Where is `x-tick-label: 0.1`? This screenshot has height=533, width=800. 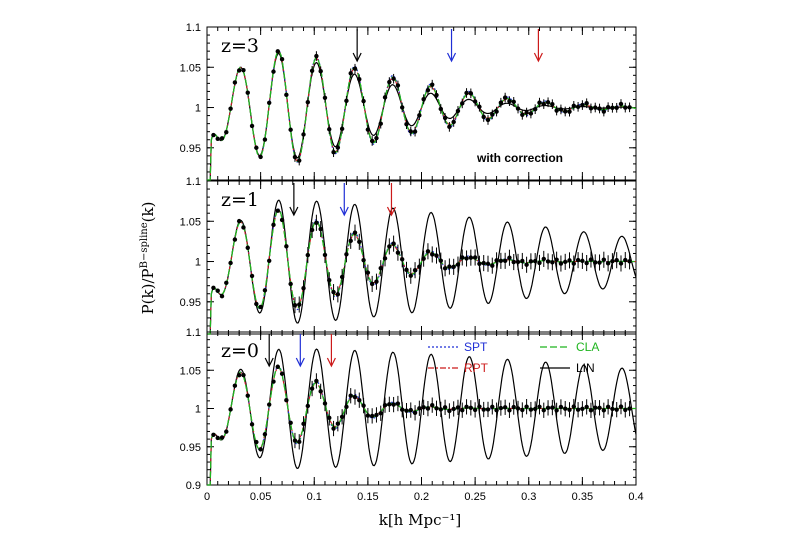
x-tick-label: 0.1 is located at coordinates (314, 497).